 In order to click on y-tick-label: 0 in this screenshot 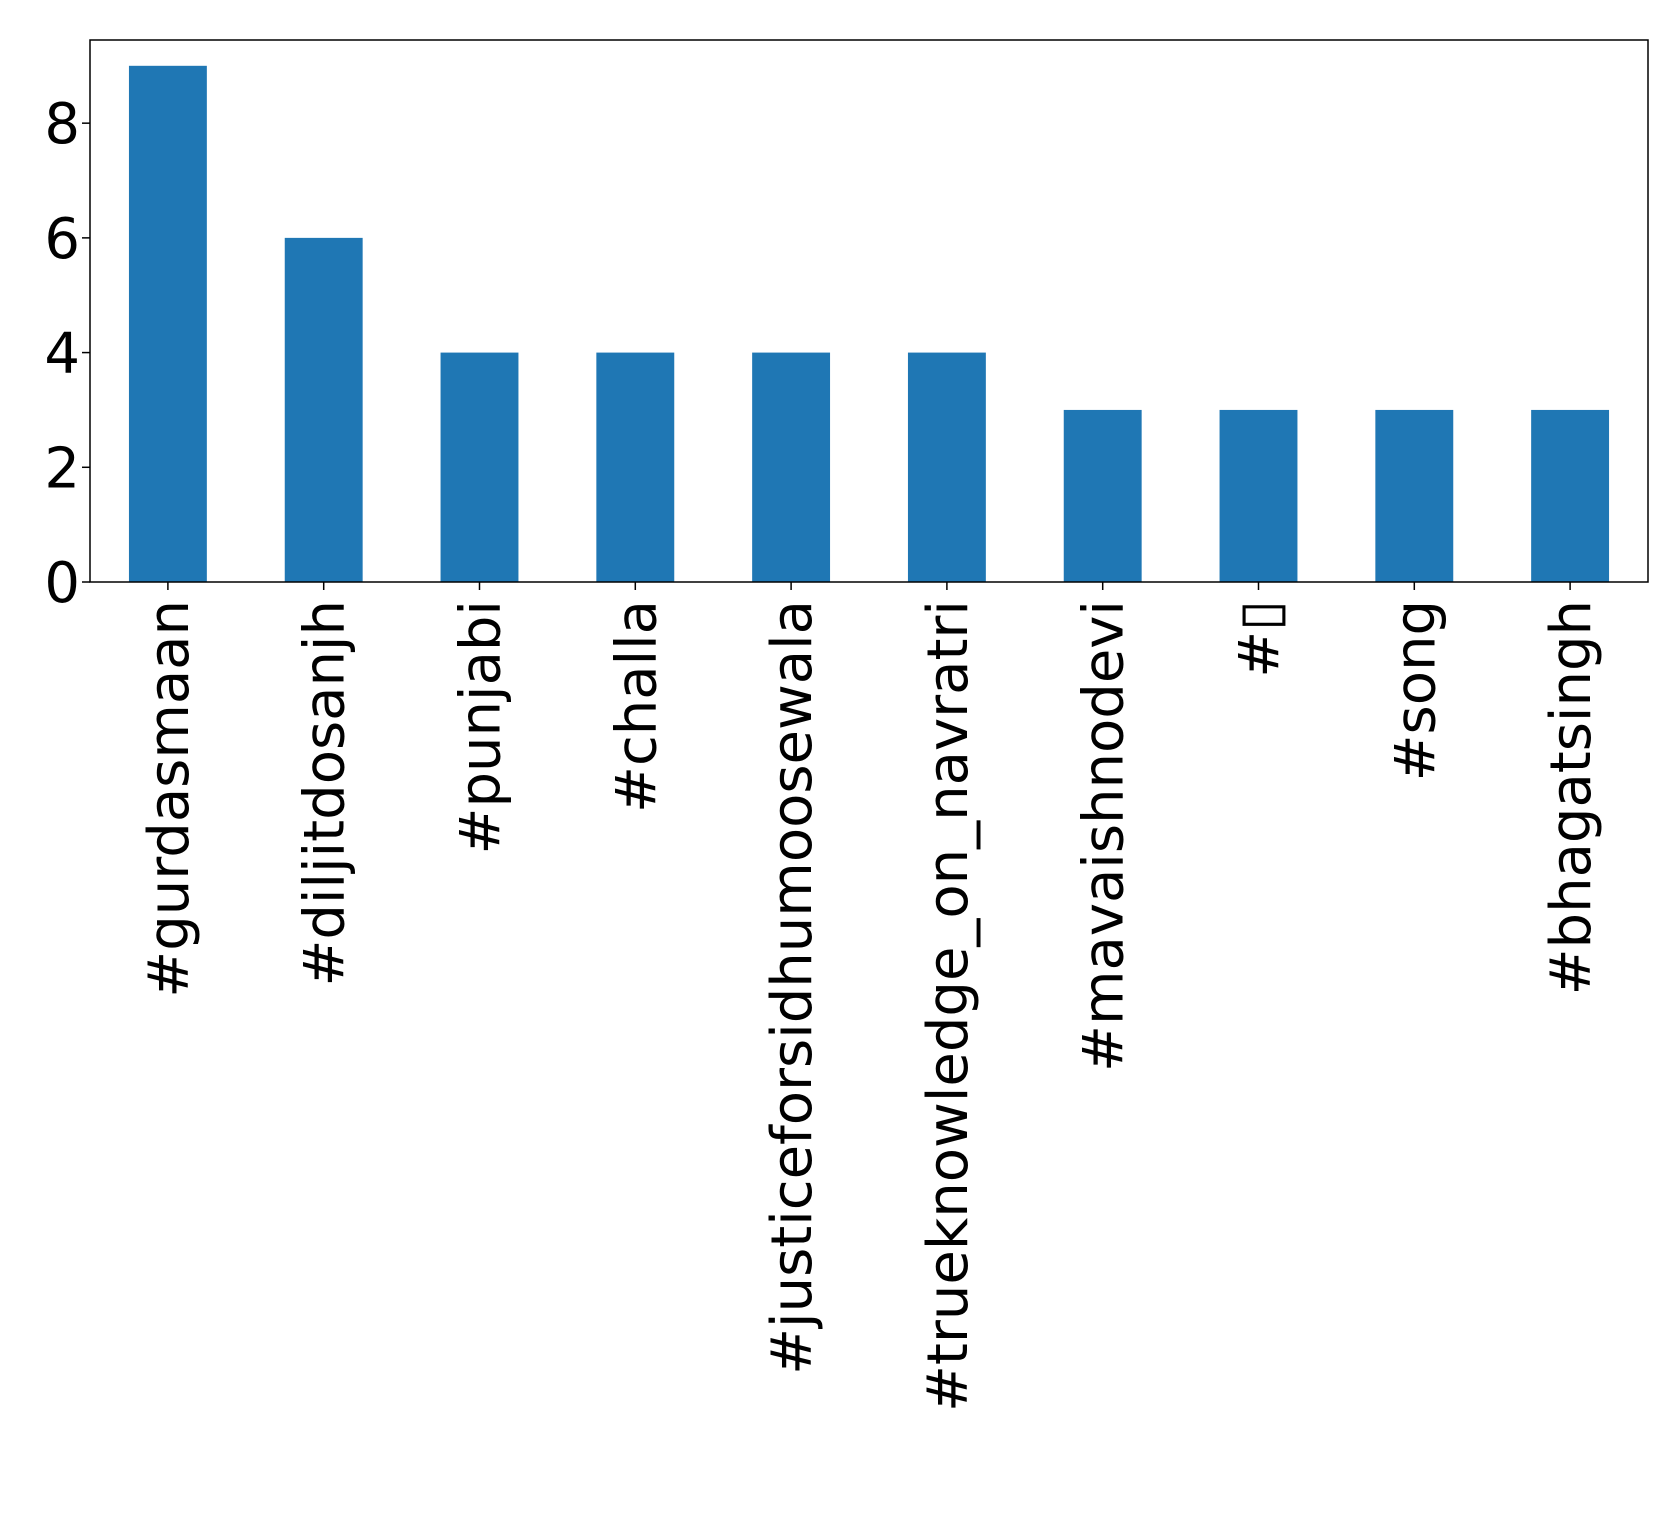, I will do `click(62, 583)`.